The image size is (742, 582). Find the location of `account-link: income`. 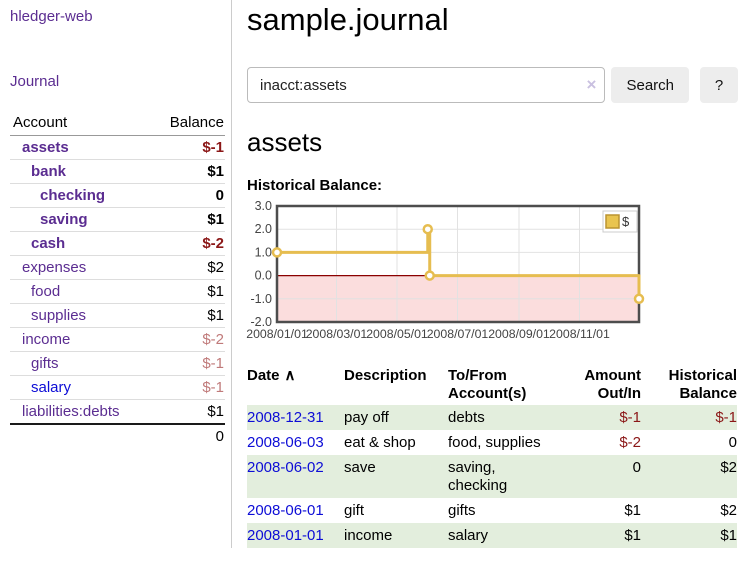

account-link: income is located at coordinates (46, 339).